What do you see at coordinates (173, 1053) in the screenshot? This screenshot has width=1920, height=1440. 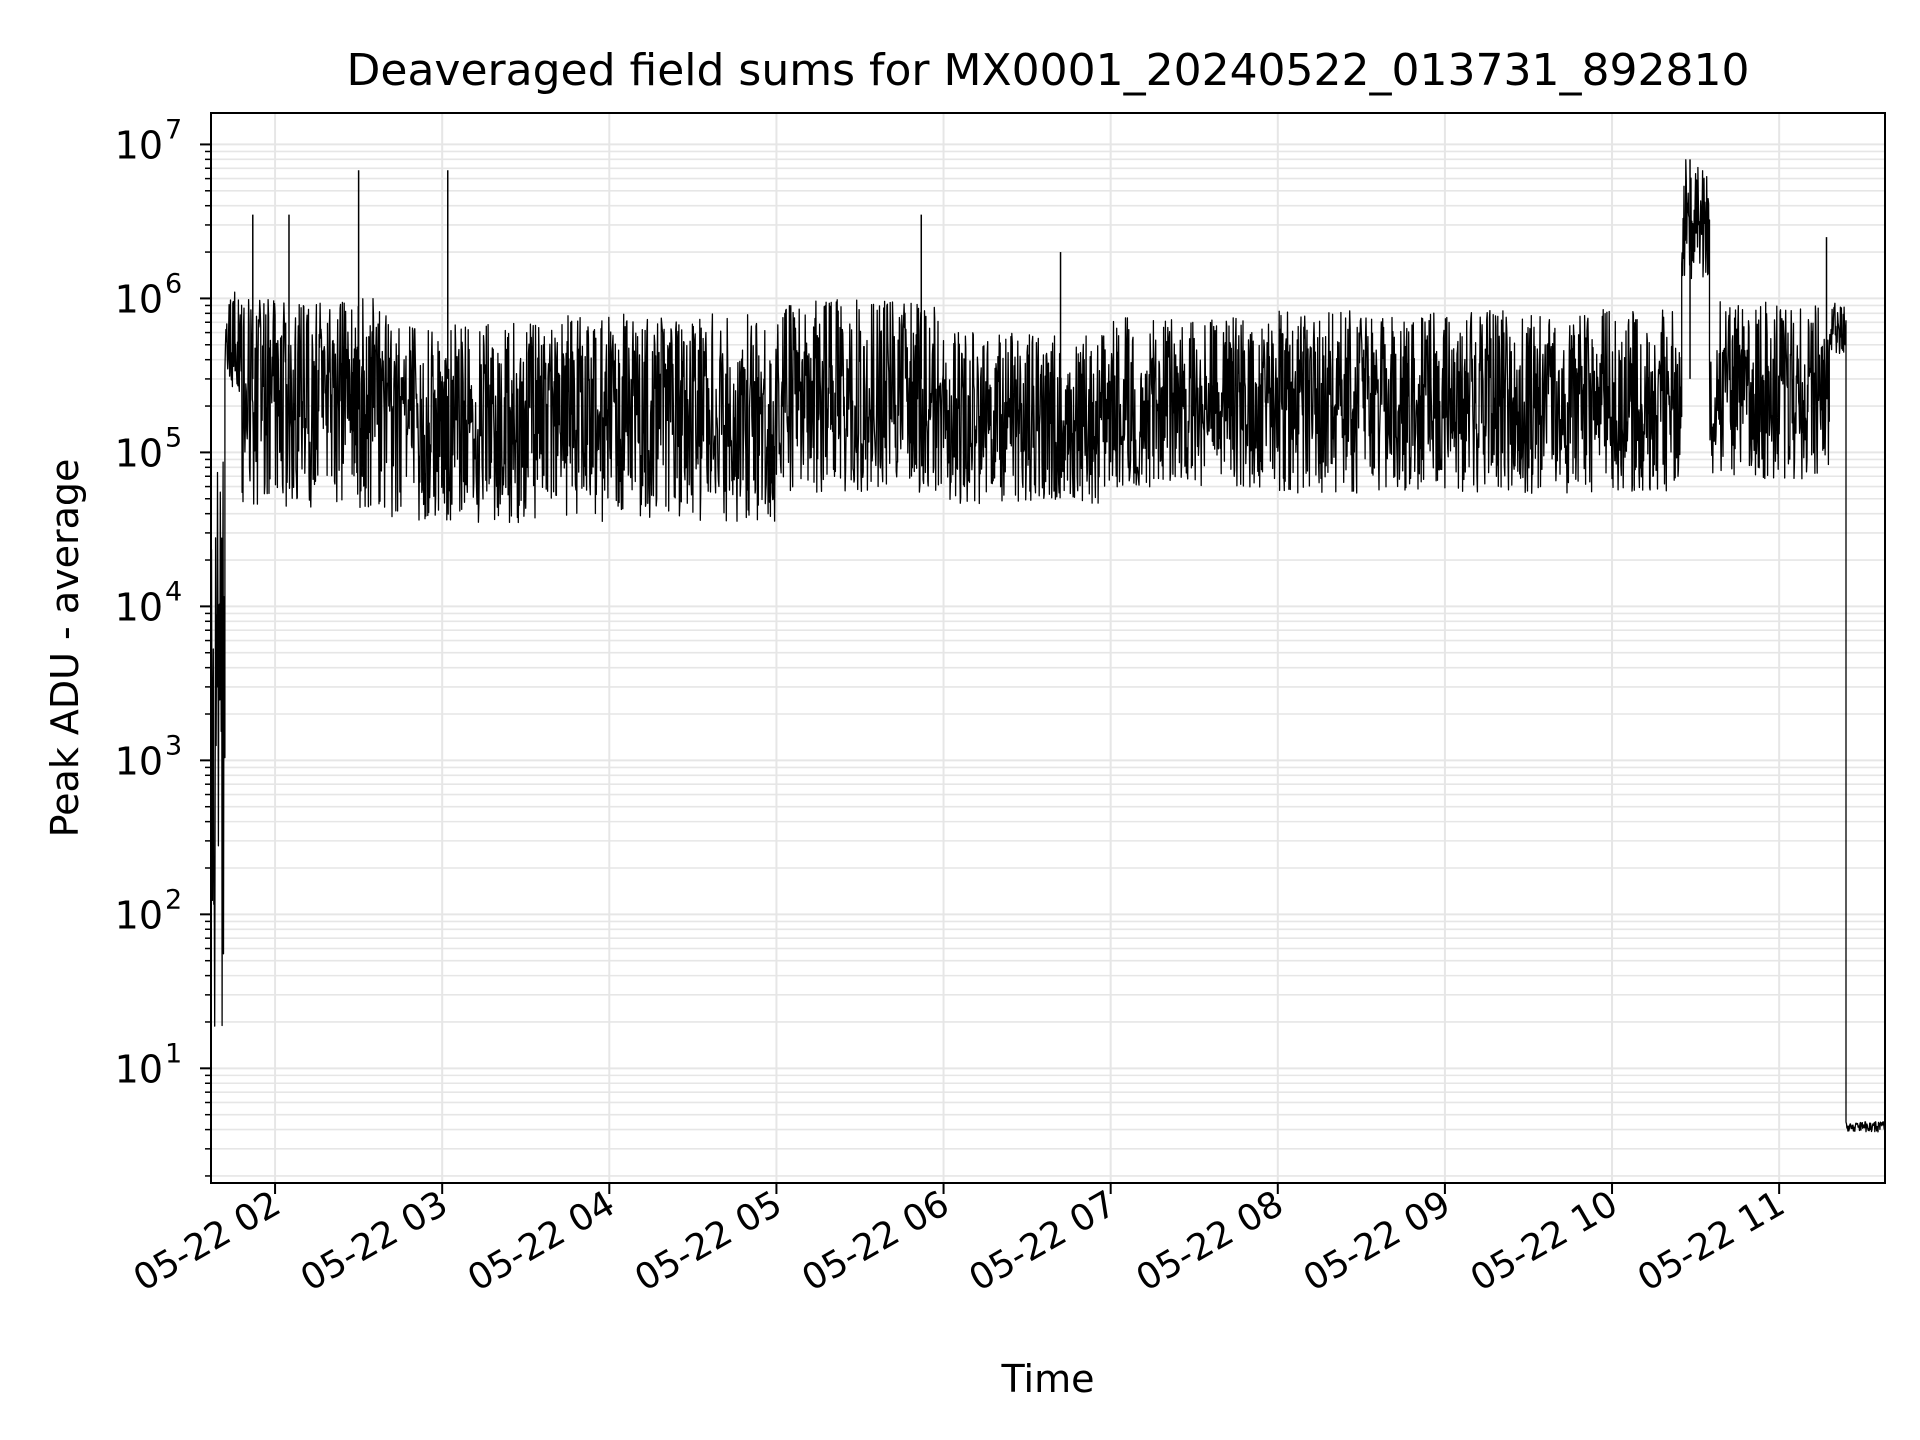 I see `y-tick-exponent: 1` at bounding box center [173, 1053].